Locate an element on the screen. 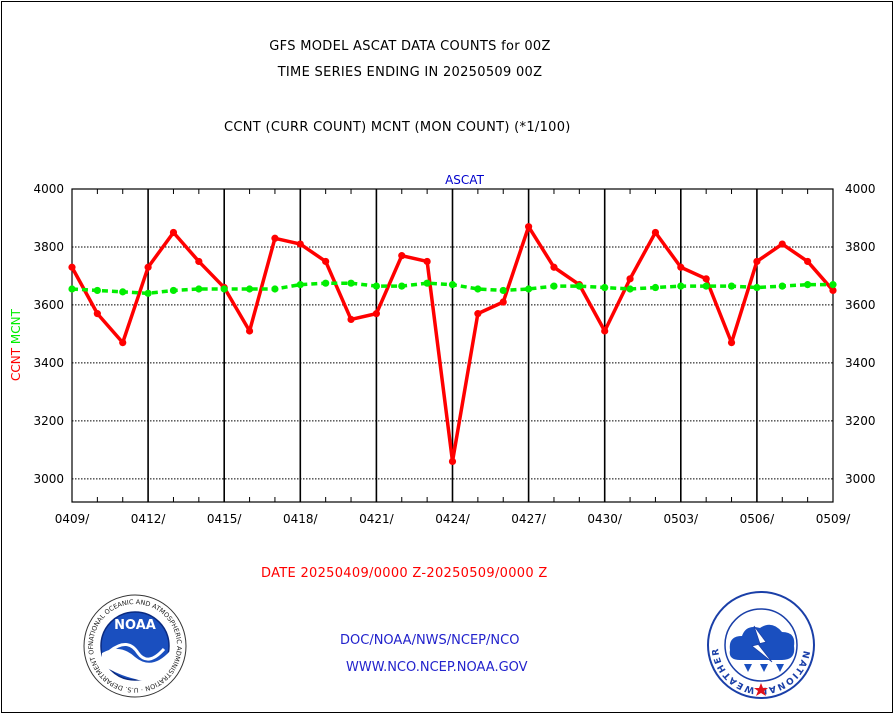  panel-title: ASCAT is located at coordinates (464, 180).